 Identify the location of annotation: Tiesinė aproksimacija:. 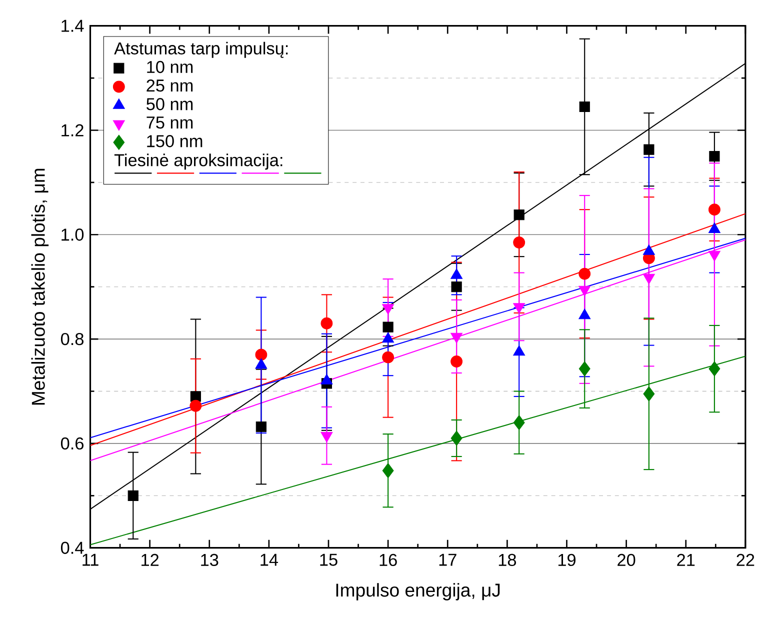
(198, 162).